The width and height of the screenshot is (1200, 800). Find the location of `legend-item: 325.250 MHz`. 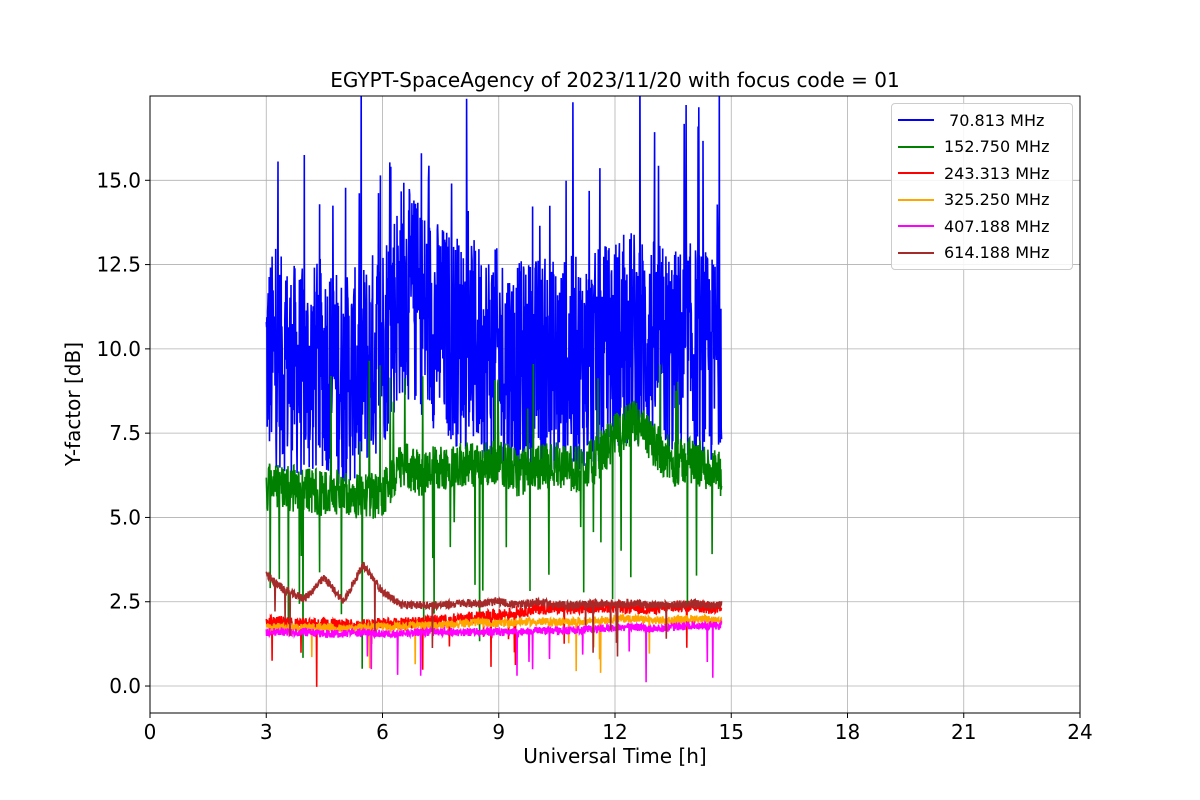

legend-item: 325.250 MHz is located at coordinates (982, 200).